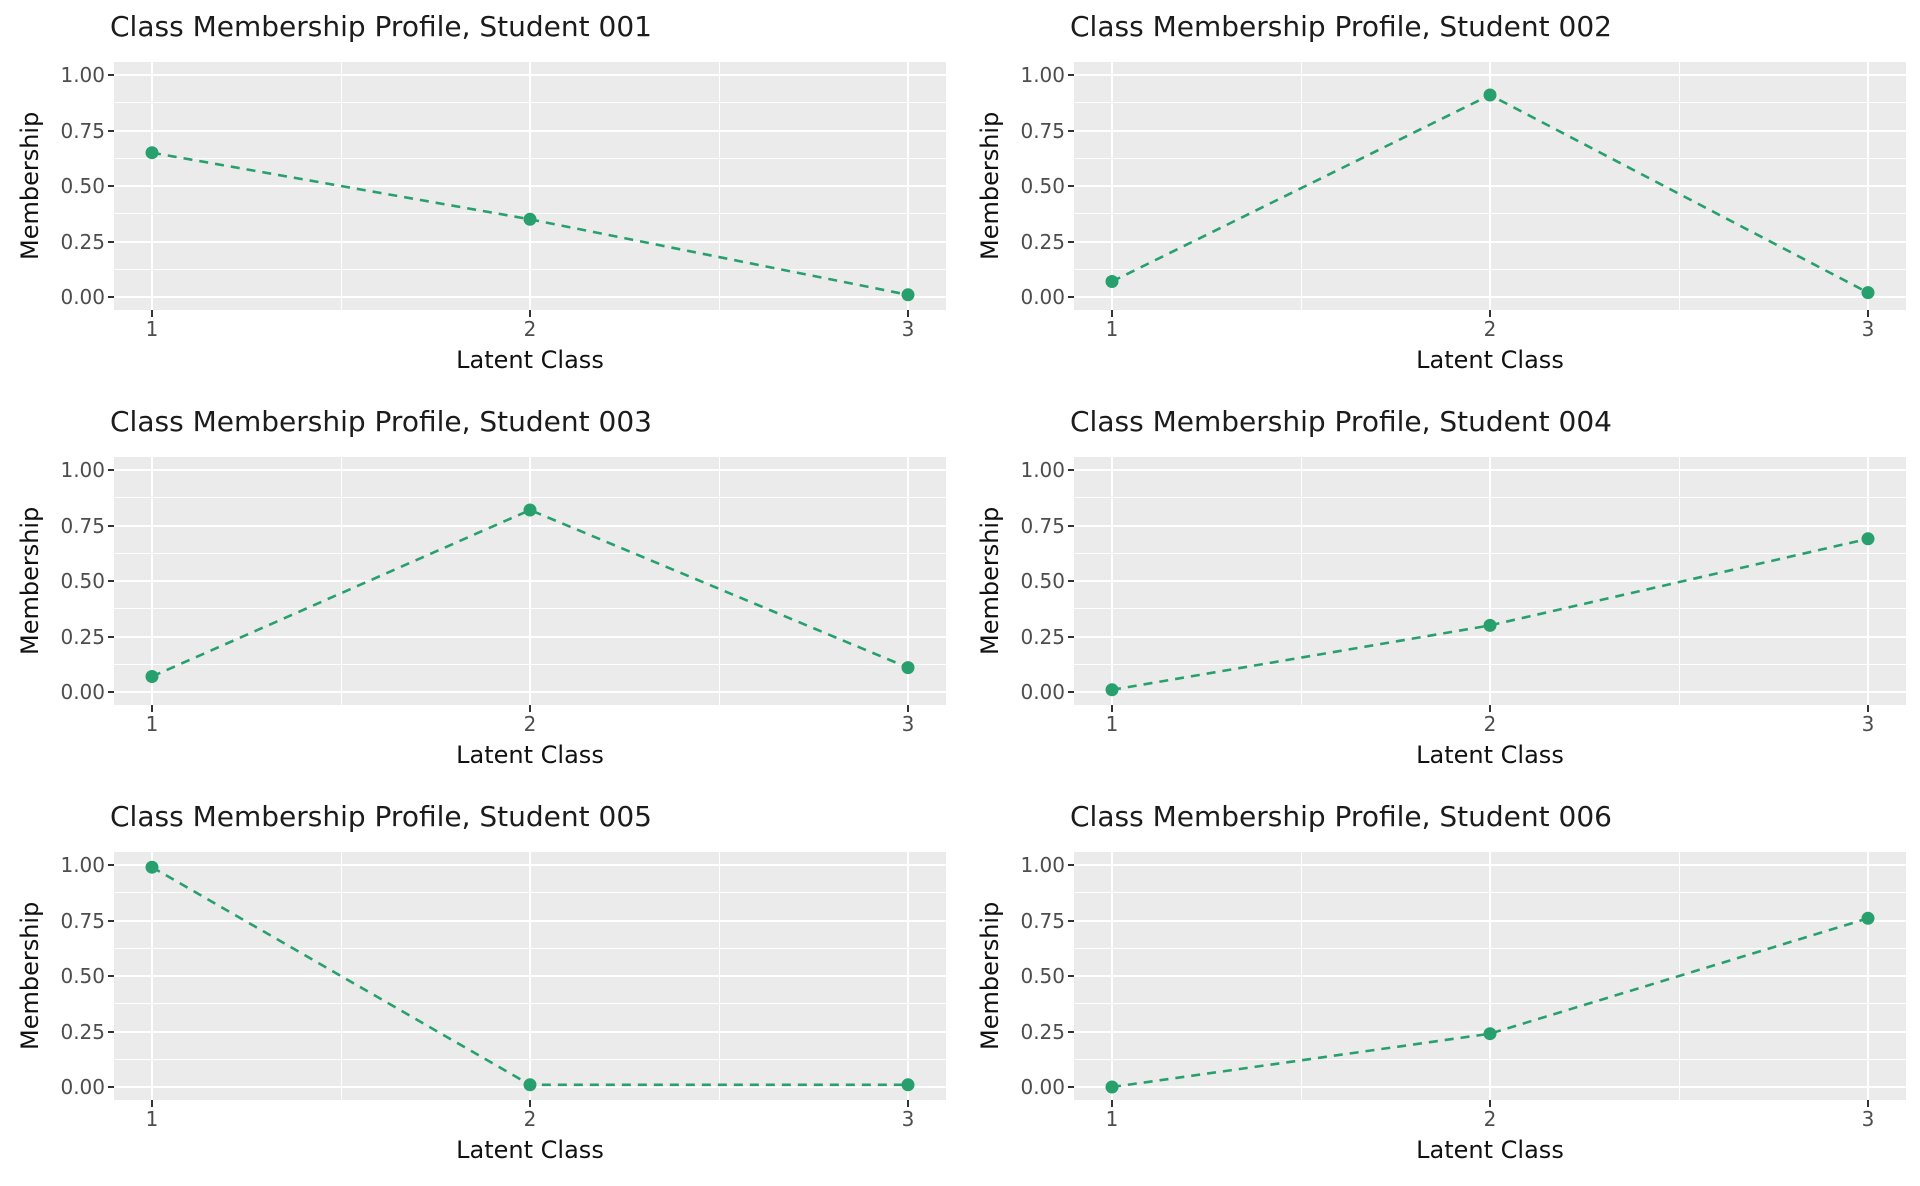  I want to click on chart-title: Class Membership Profile, Student 004, so click(1341, 421).